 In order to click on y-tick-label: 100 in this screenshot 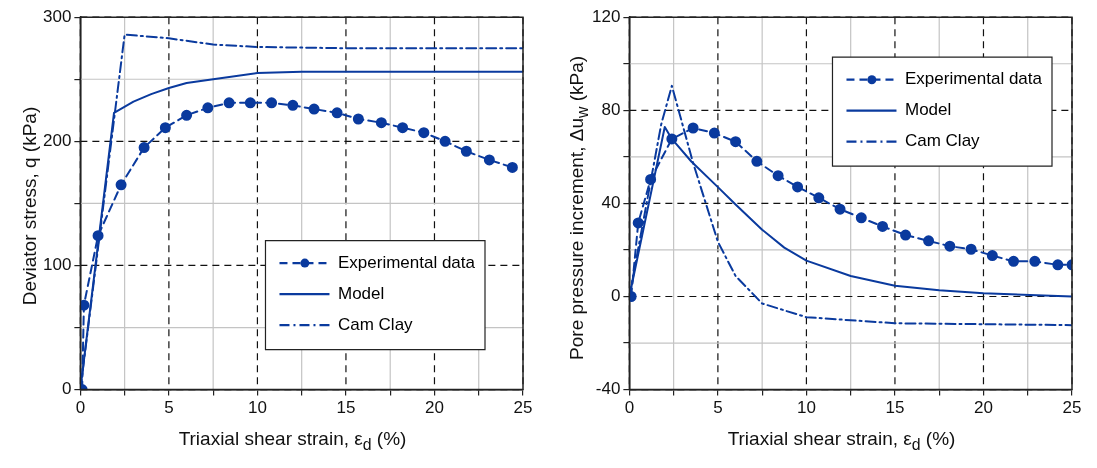, I will do `click(57, 265)`.